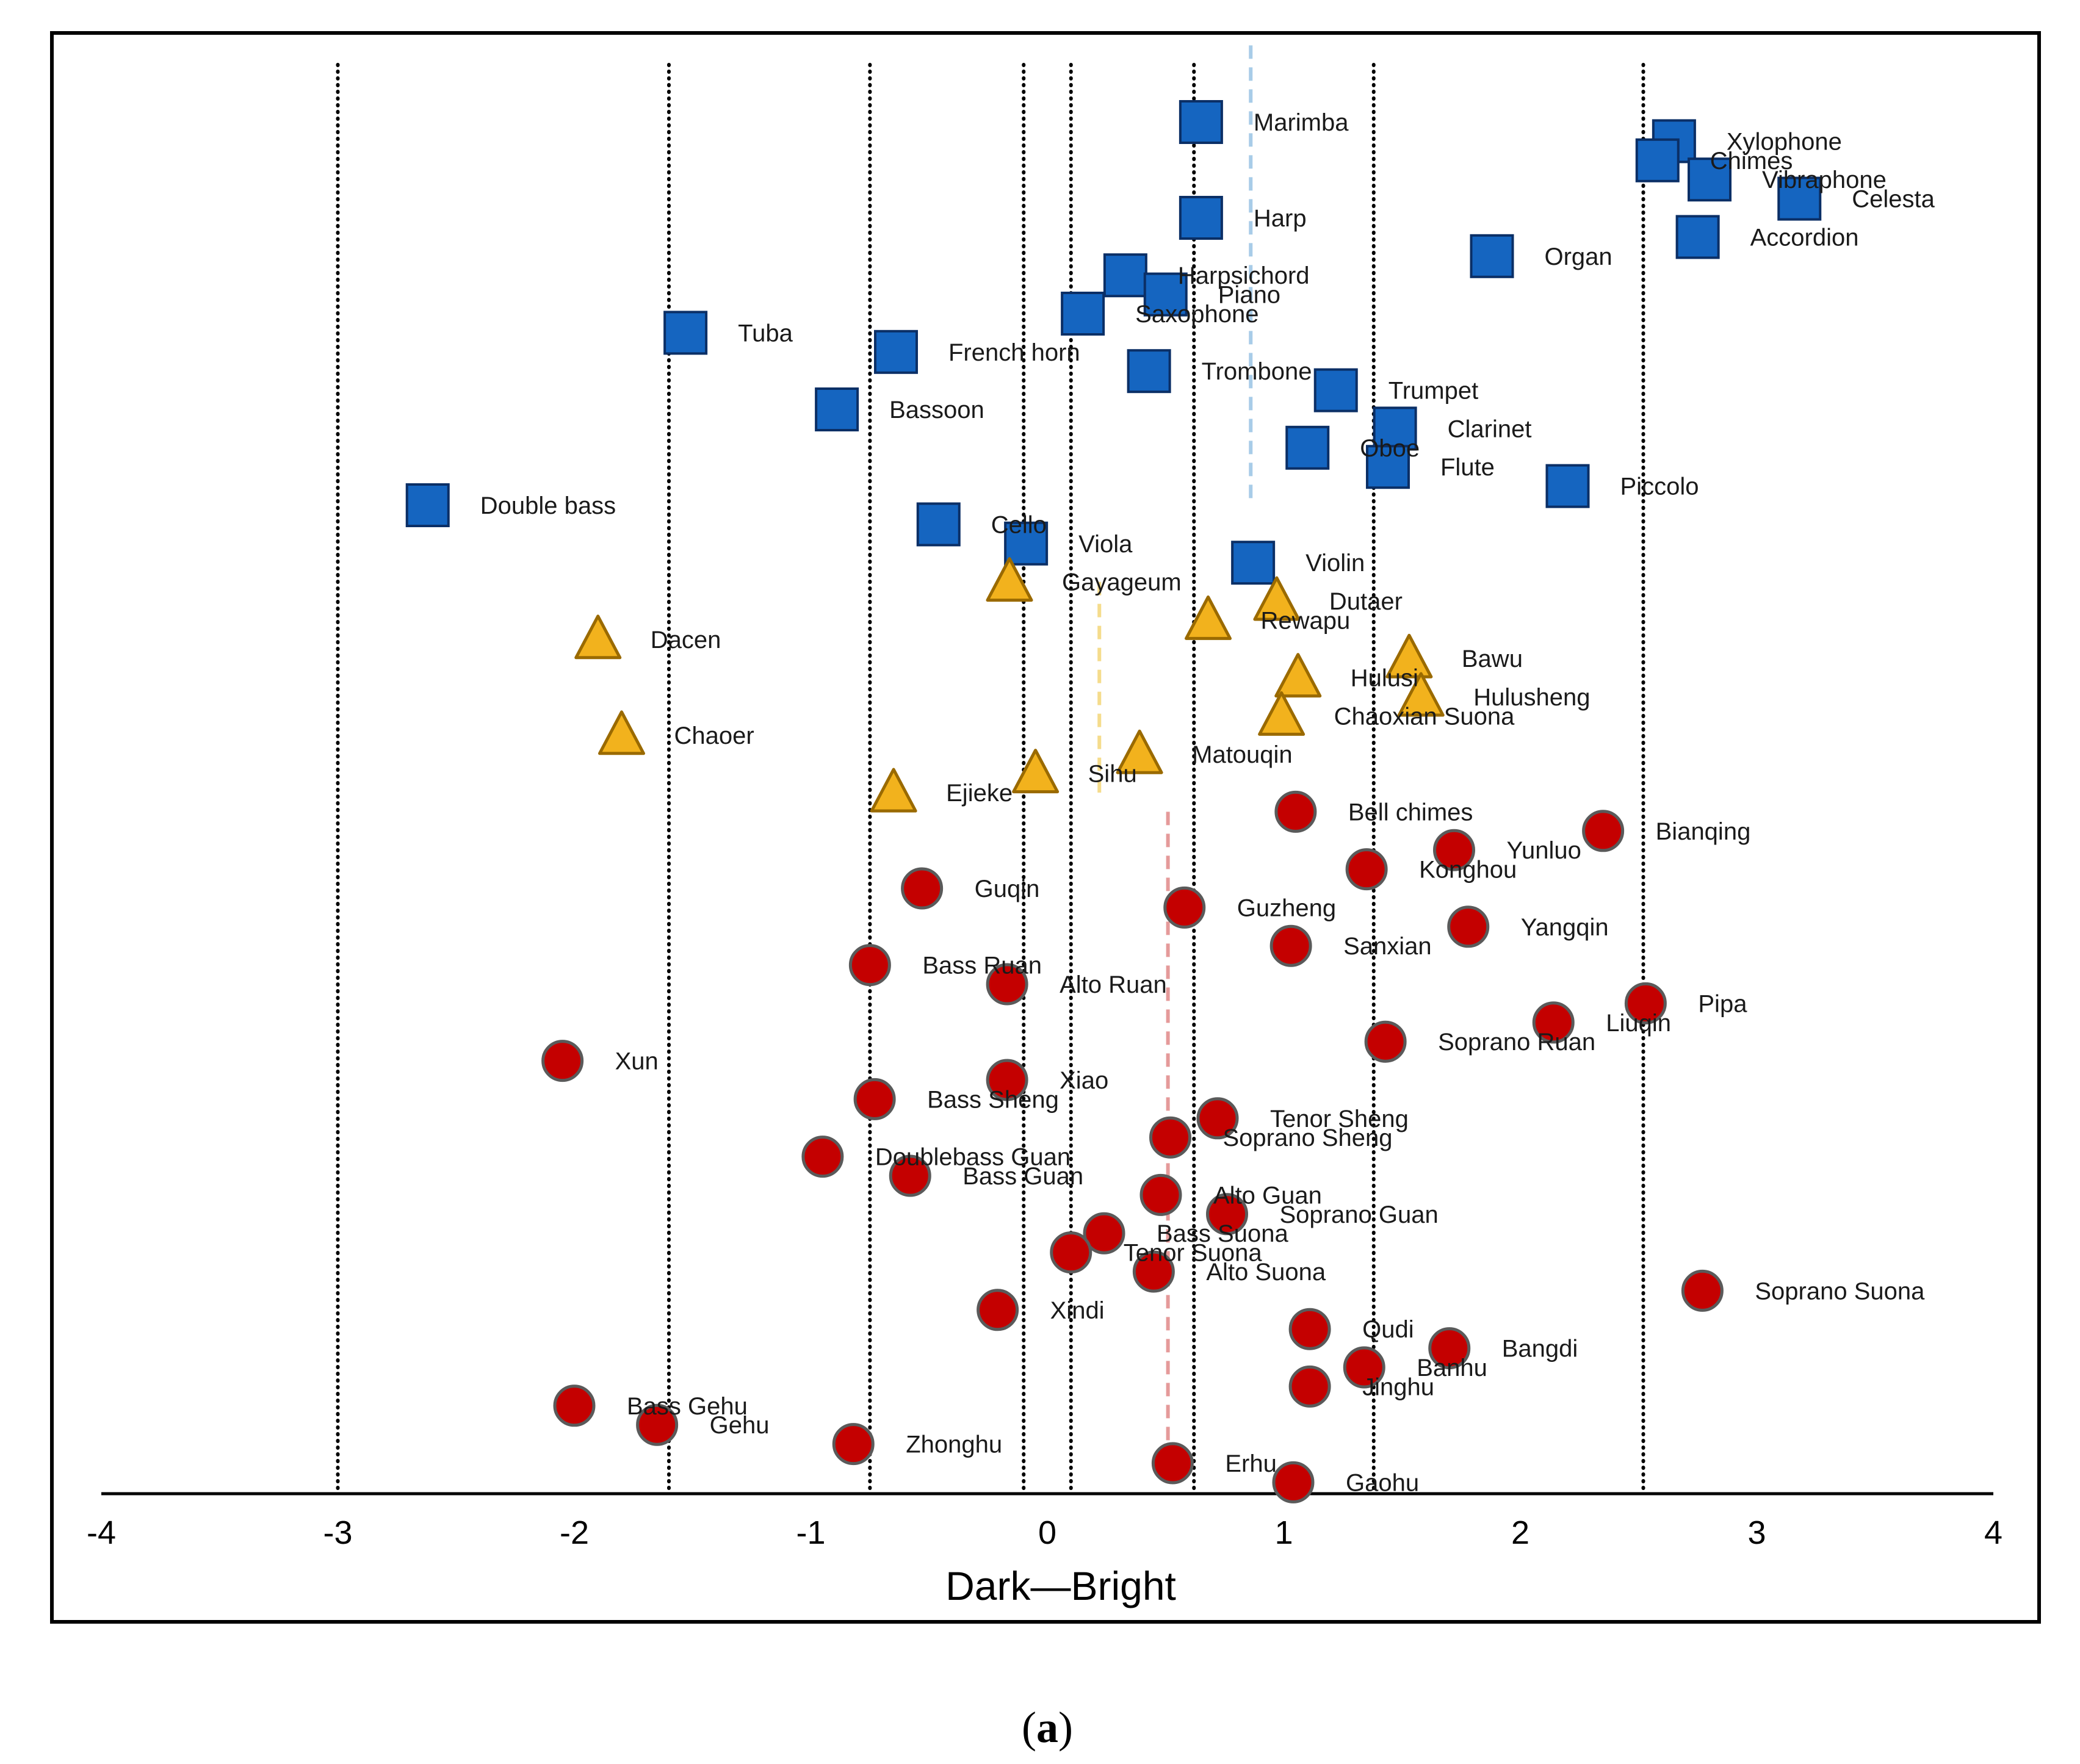 The width and height of the screenshot is (2080, 1764). I want to click on point-label-marimba: Marimba, so click(1302, 122).